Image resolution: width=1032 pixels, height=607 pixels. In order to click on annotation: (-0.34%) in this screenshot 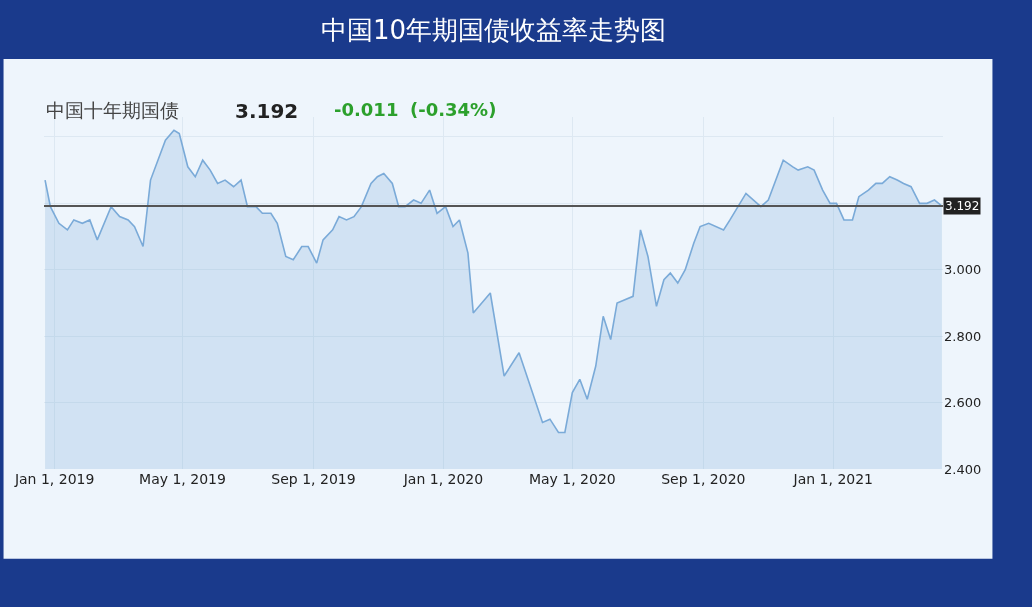, I will do `click(453, 109)`.